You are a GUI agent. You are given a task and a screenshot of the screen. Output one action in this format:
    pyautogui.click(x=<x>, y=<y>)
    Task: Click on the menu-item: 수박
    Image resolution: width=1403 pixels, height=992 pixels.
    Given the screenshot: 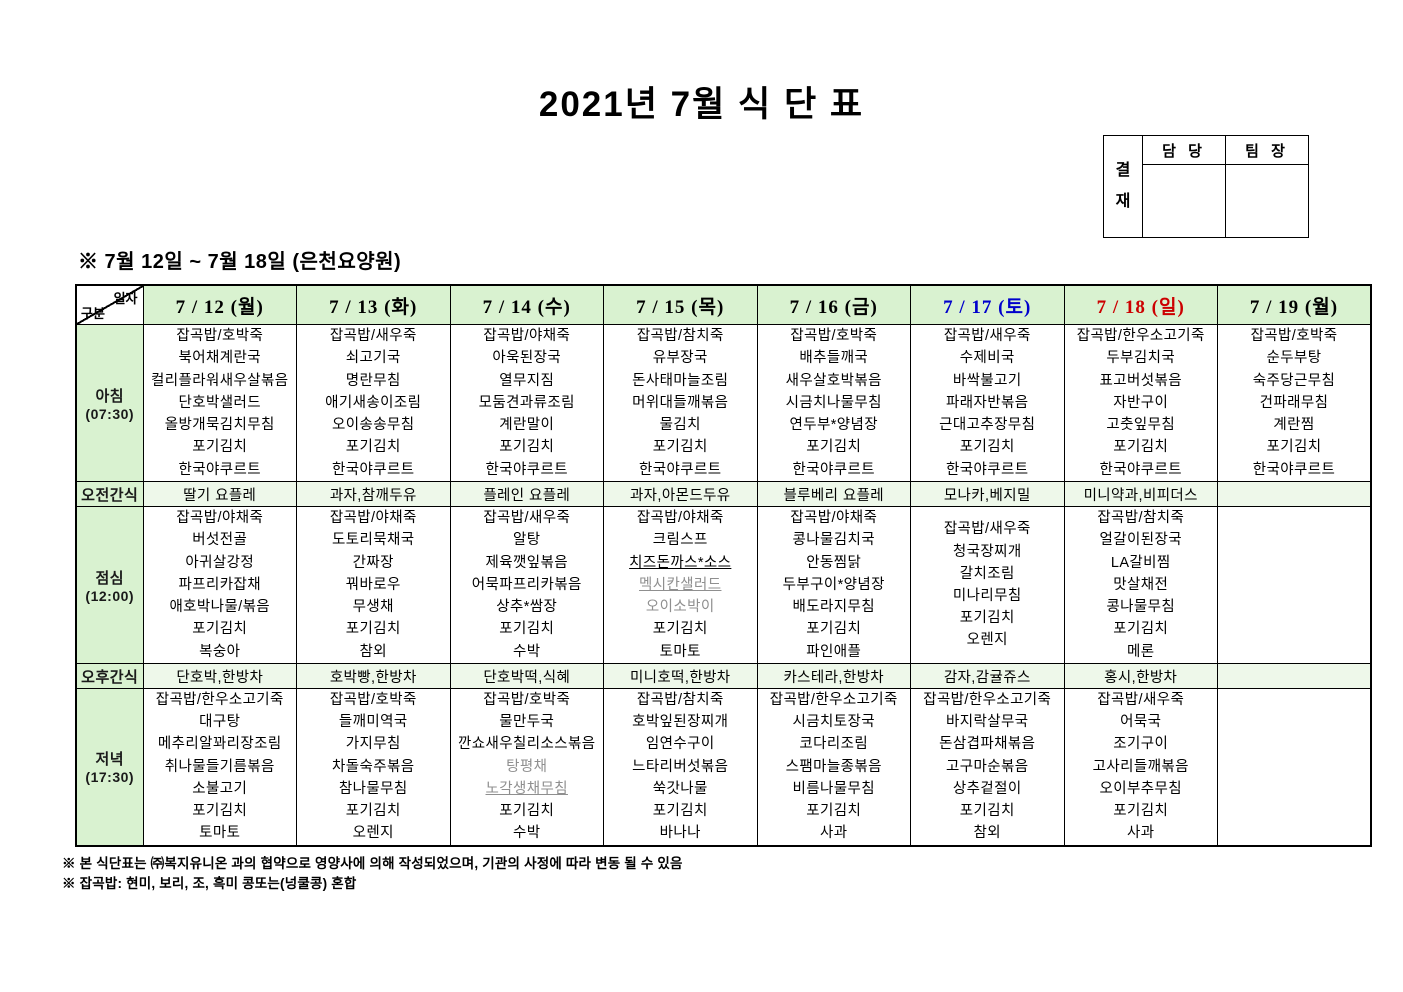 What is the action you would take?
    pyautogui.click(x=527, y=833)
    